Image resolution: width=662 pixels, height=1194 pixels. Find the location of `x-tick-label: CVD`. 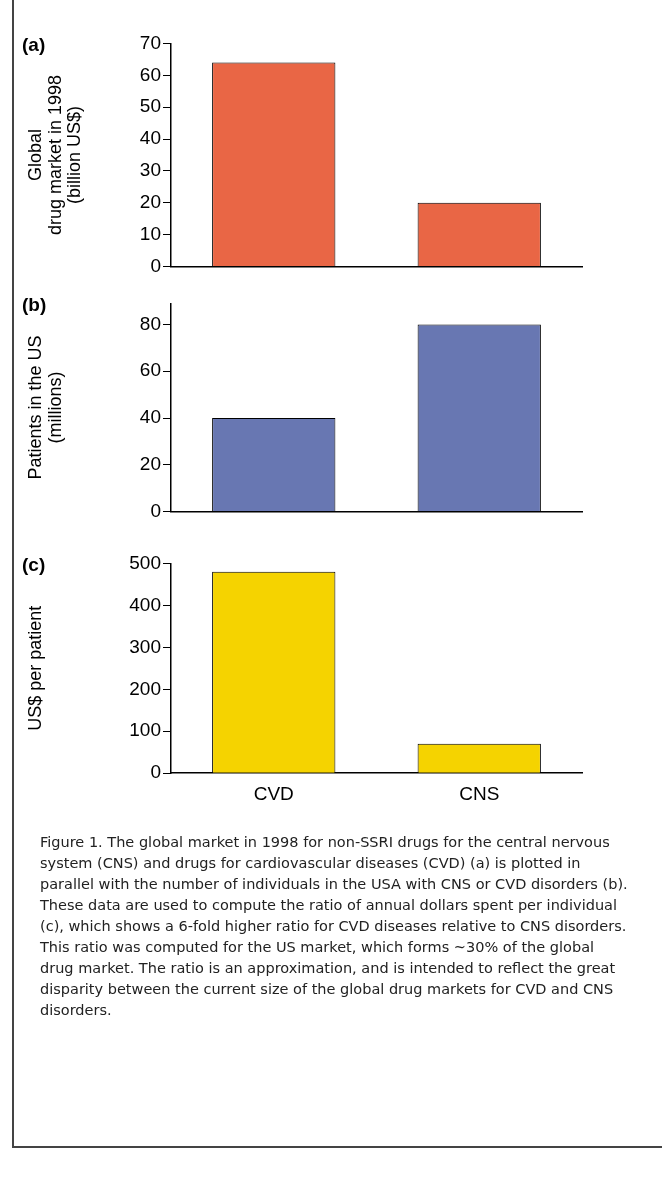

x-tick-label: CVD is located at coordinates (273, 793).